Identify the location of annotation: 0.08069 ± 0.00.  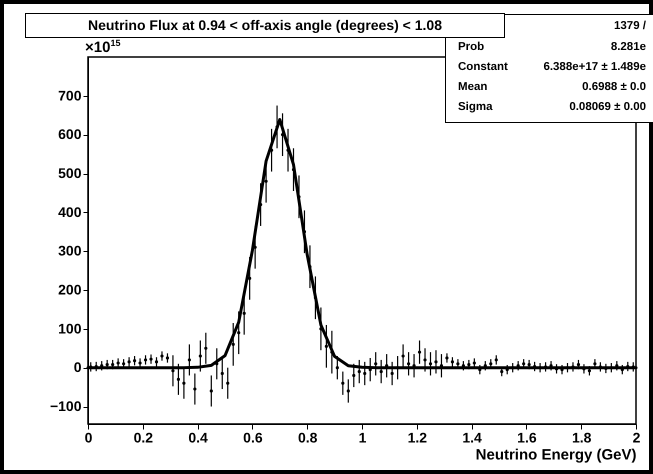
(607, 107).